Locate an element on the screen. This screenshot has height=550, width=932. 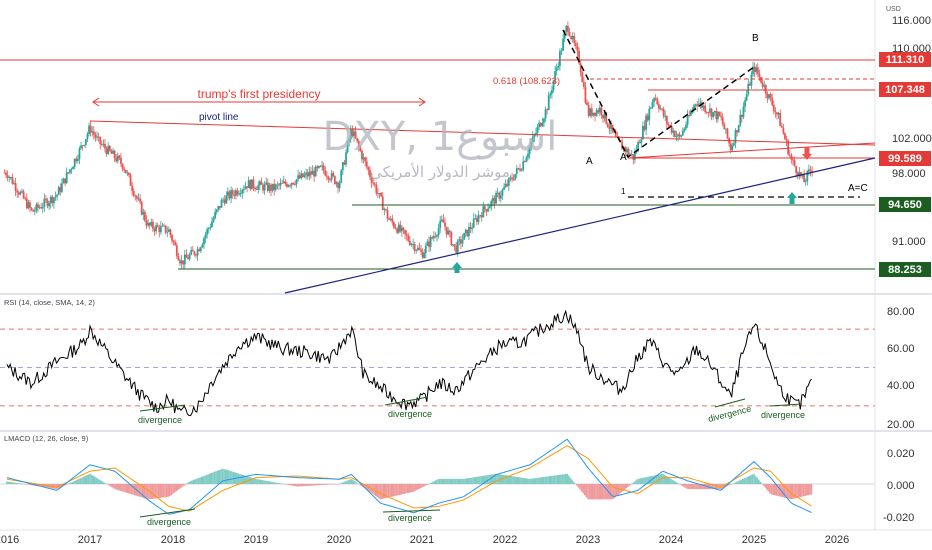
macd-tick-neg: -0.020 is located at coordinates (898, 518).